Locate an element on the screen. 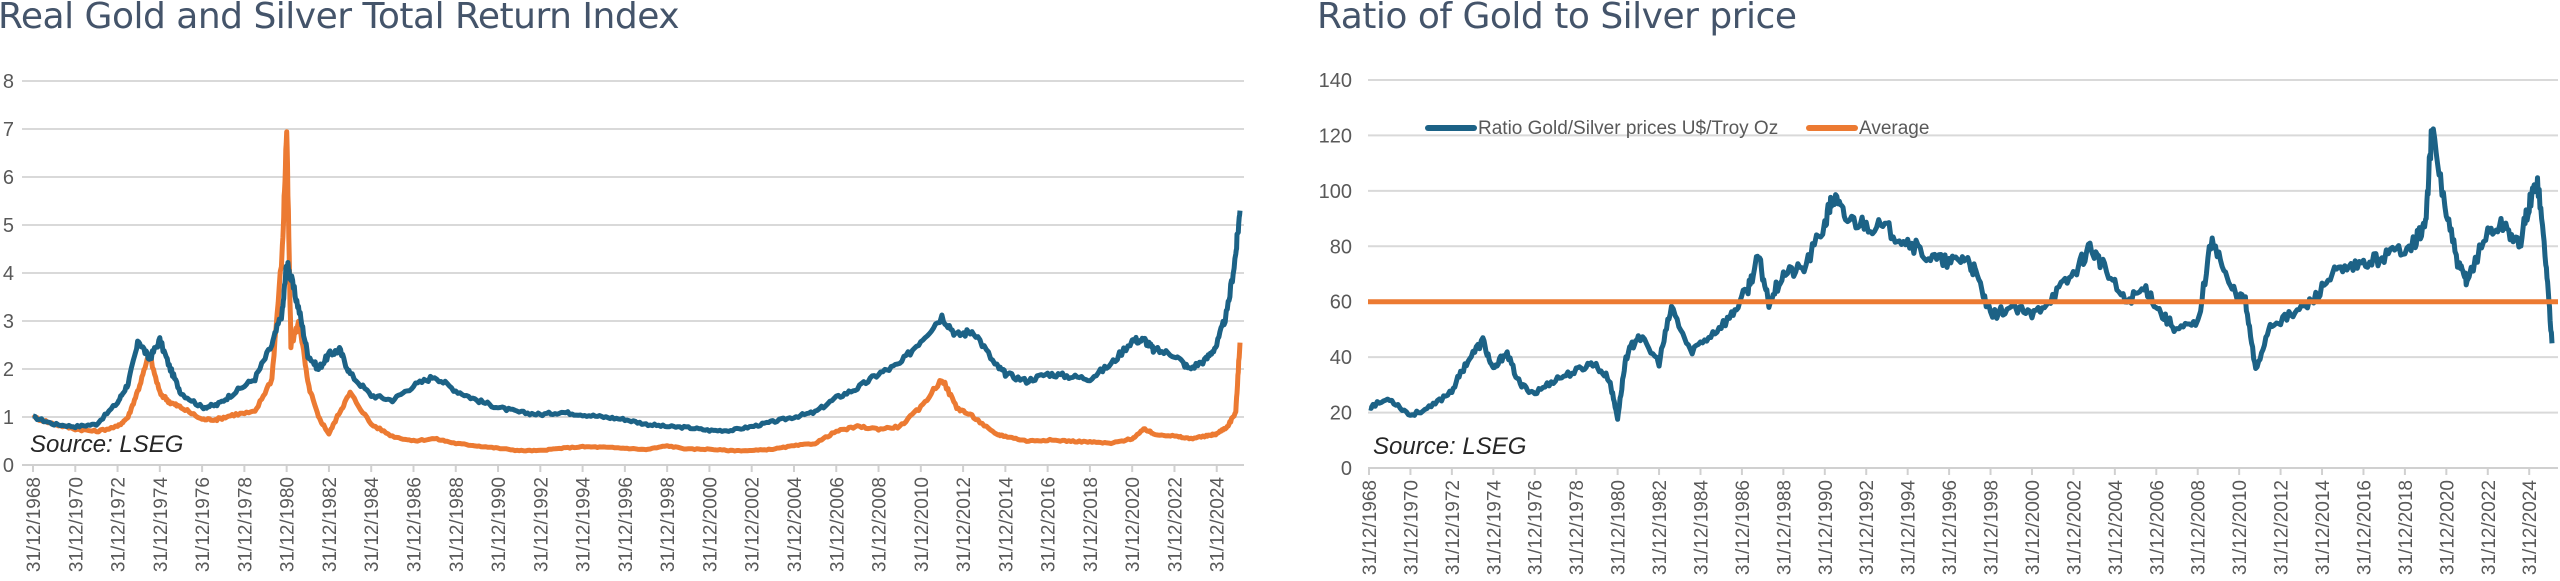  y-tick-label: 7 is located at coordinates (8, 130).